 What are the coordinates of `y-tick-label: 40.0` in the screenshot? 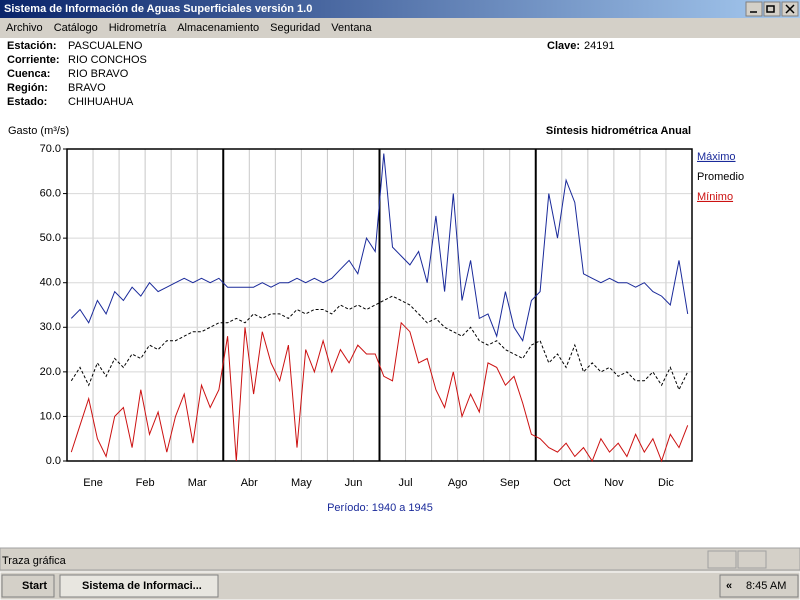 It's located at (50, 283).